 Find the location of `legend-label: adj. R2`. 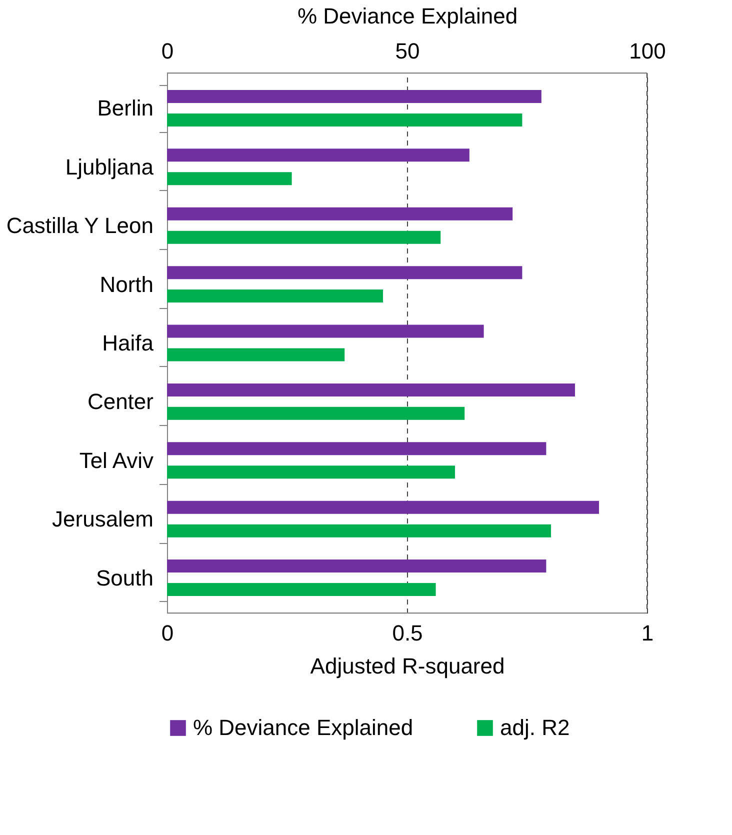

legend-label: adj. R2 is located at coordinates (535, 727).